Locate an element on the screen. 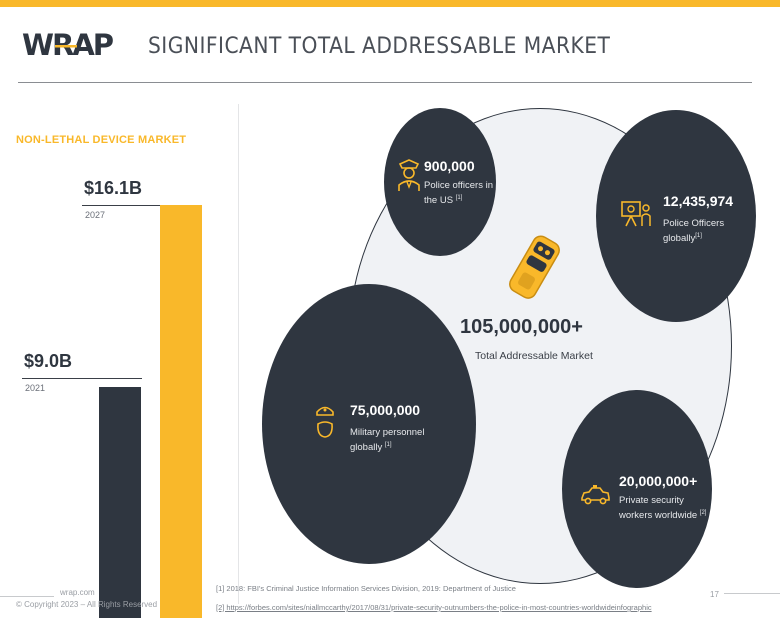  page-number: 17 is located at coordinates (714, 594).